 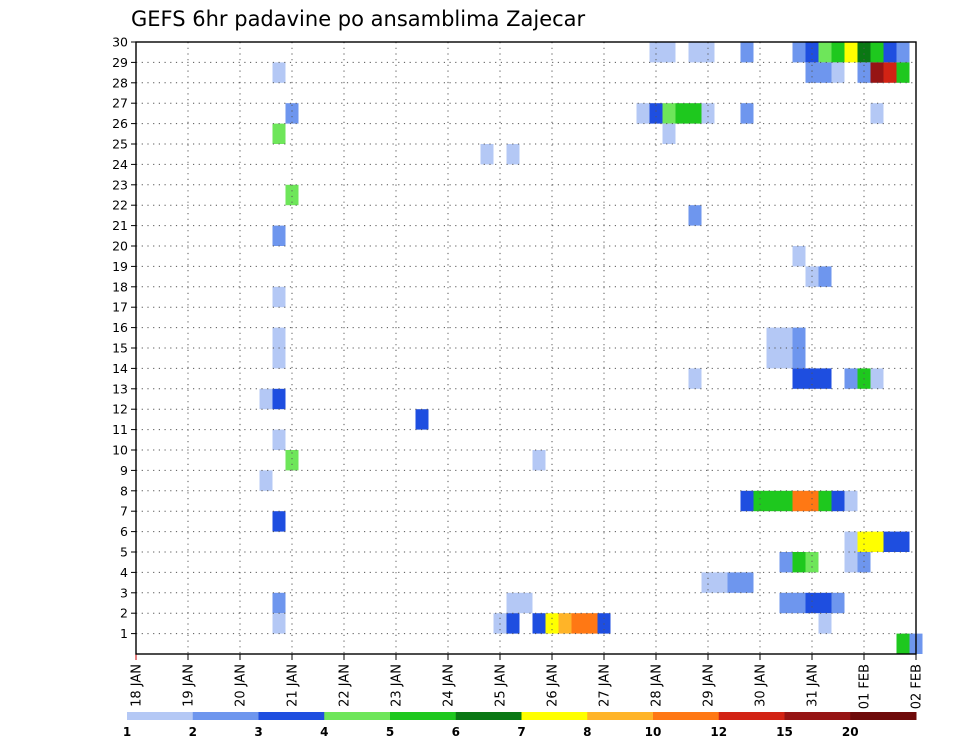 What do you see at coordinates (587, 732) in the screenshot?
I see `colorbar-label: 8` at bounding box center [587, 732].